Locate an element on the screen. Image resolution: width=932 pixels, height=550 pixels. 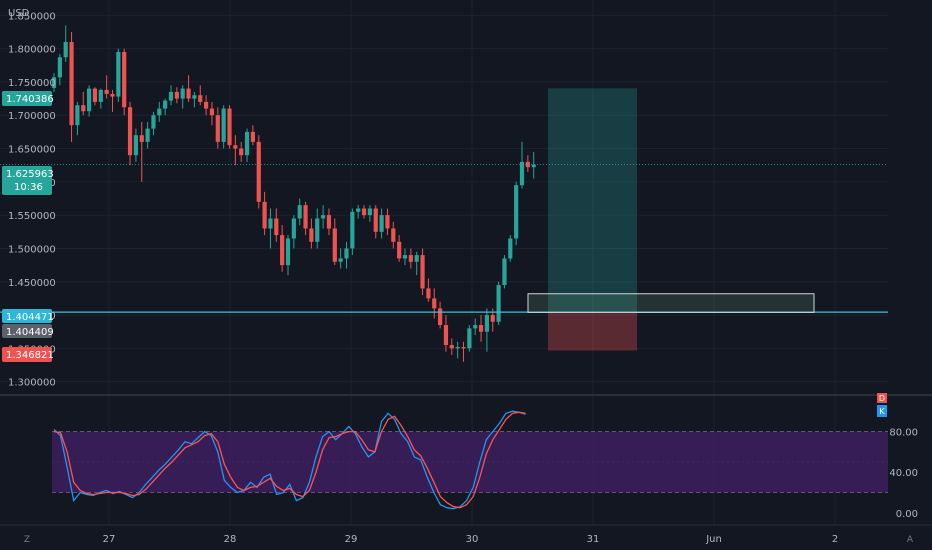
price-tick-label: 1.450000 is located at coordinates (32, 283).